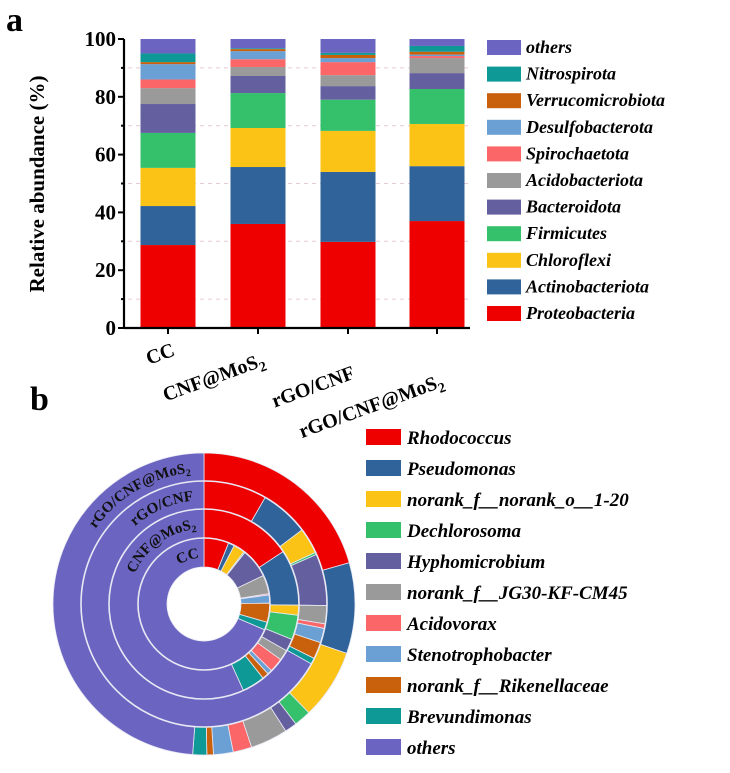  I want to click on legend-item-brevundimonas: Brevundimonas, so click(449, 717).